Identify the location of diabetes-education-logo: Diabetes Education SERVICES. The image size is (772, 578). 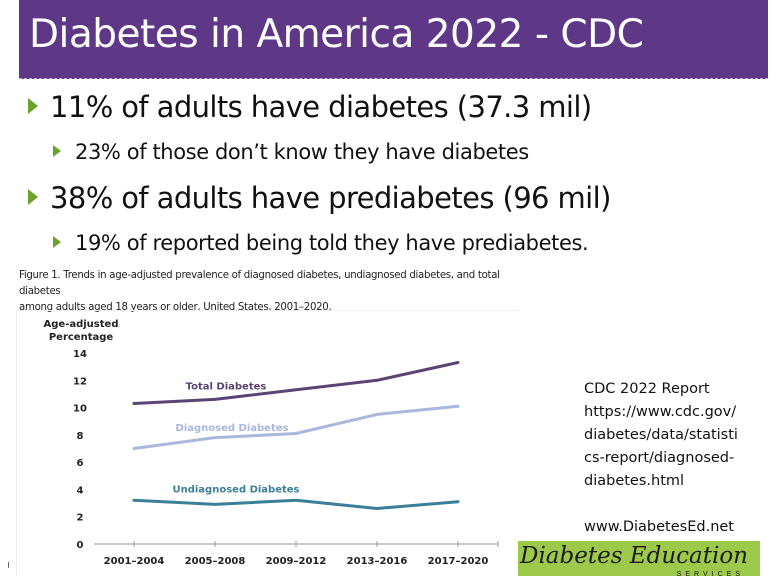
(639, 558).